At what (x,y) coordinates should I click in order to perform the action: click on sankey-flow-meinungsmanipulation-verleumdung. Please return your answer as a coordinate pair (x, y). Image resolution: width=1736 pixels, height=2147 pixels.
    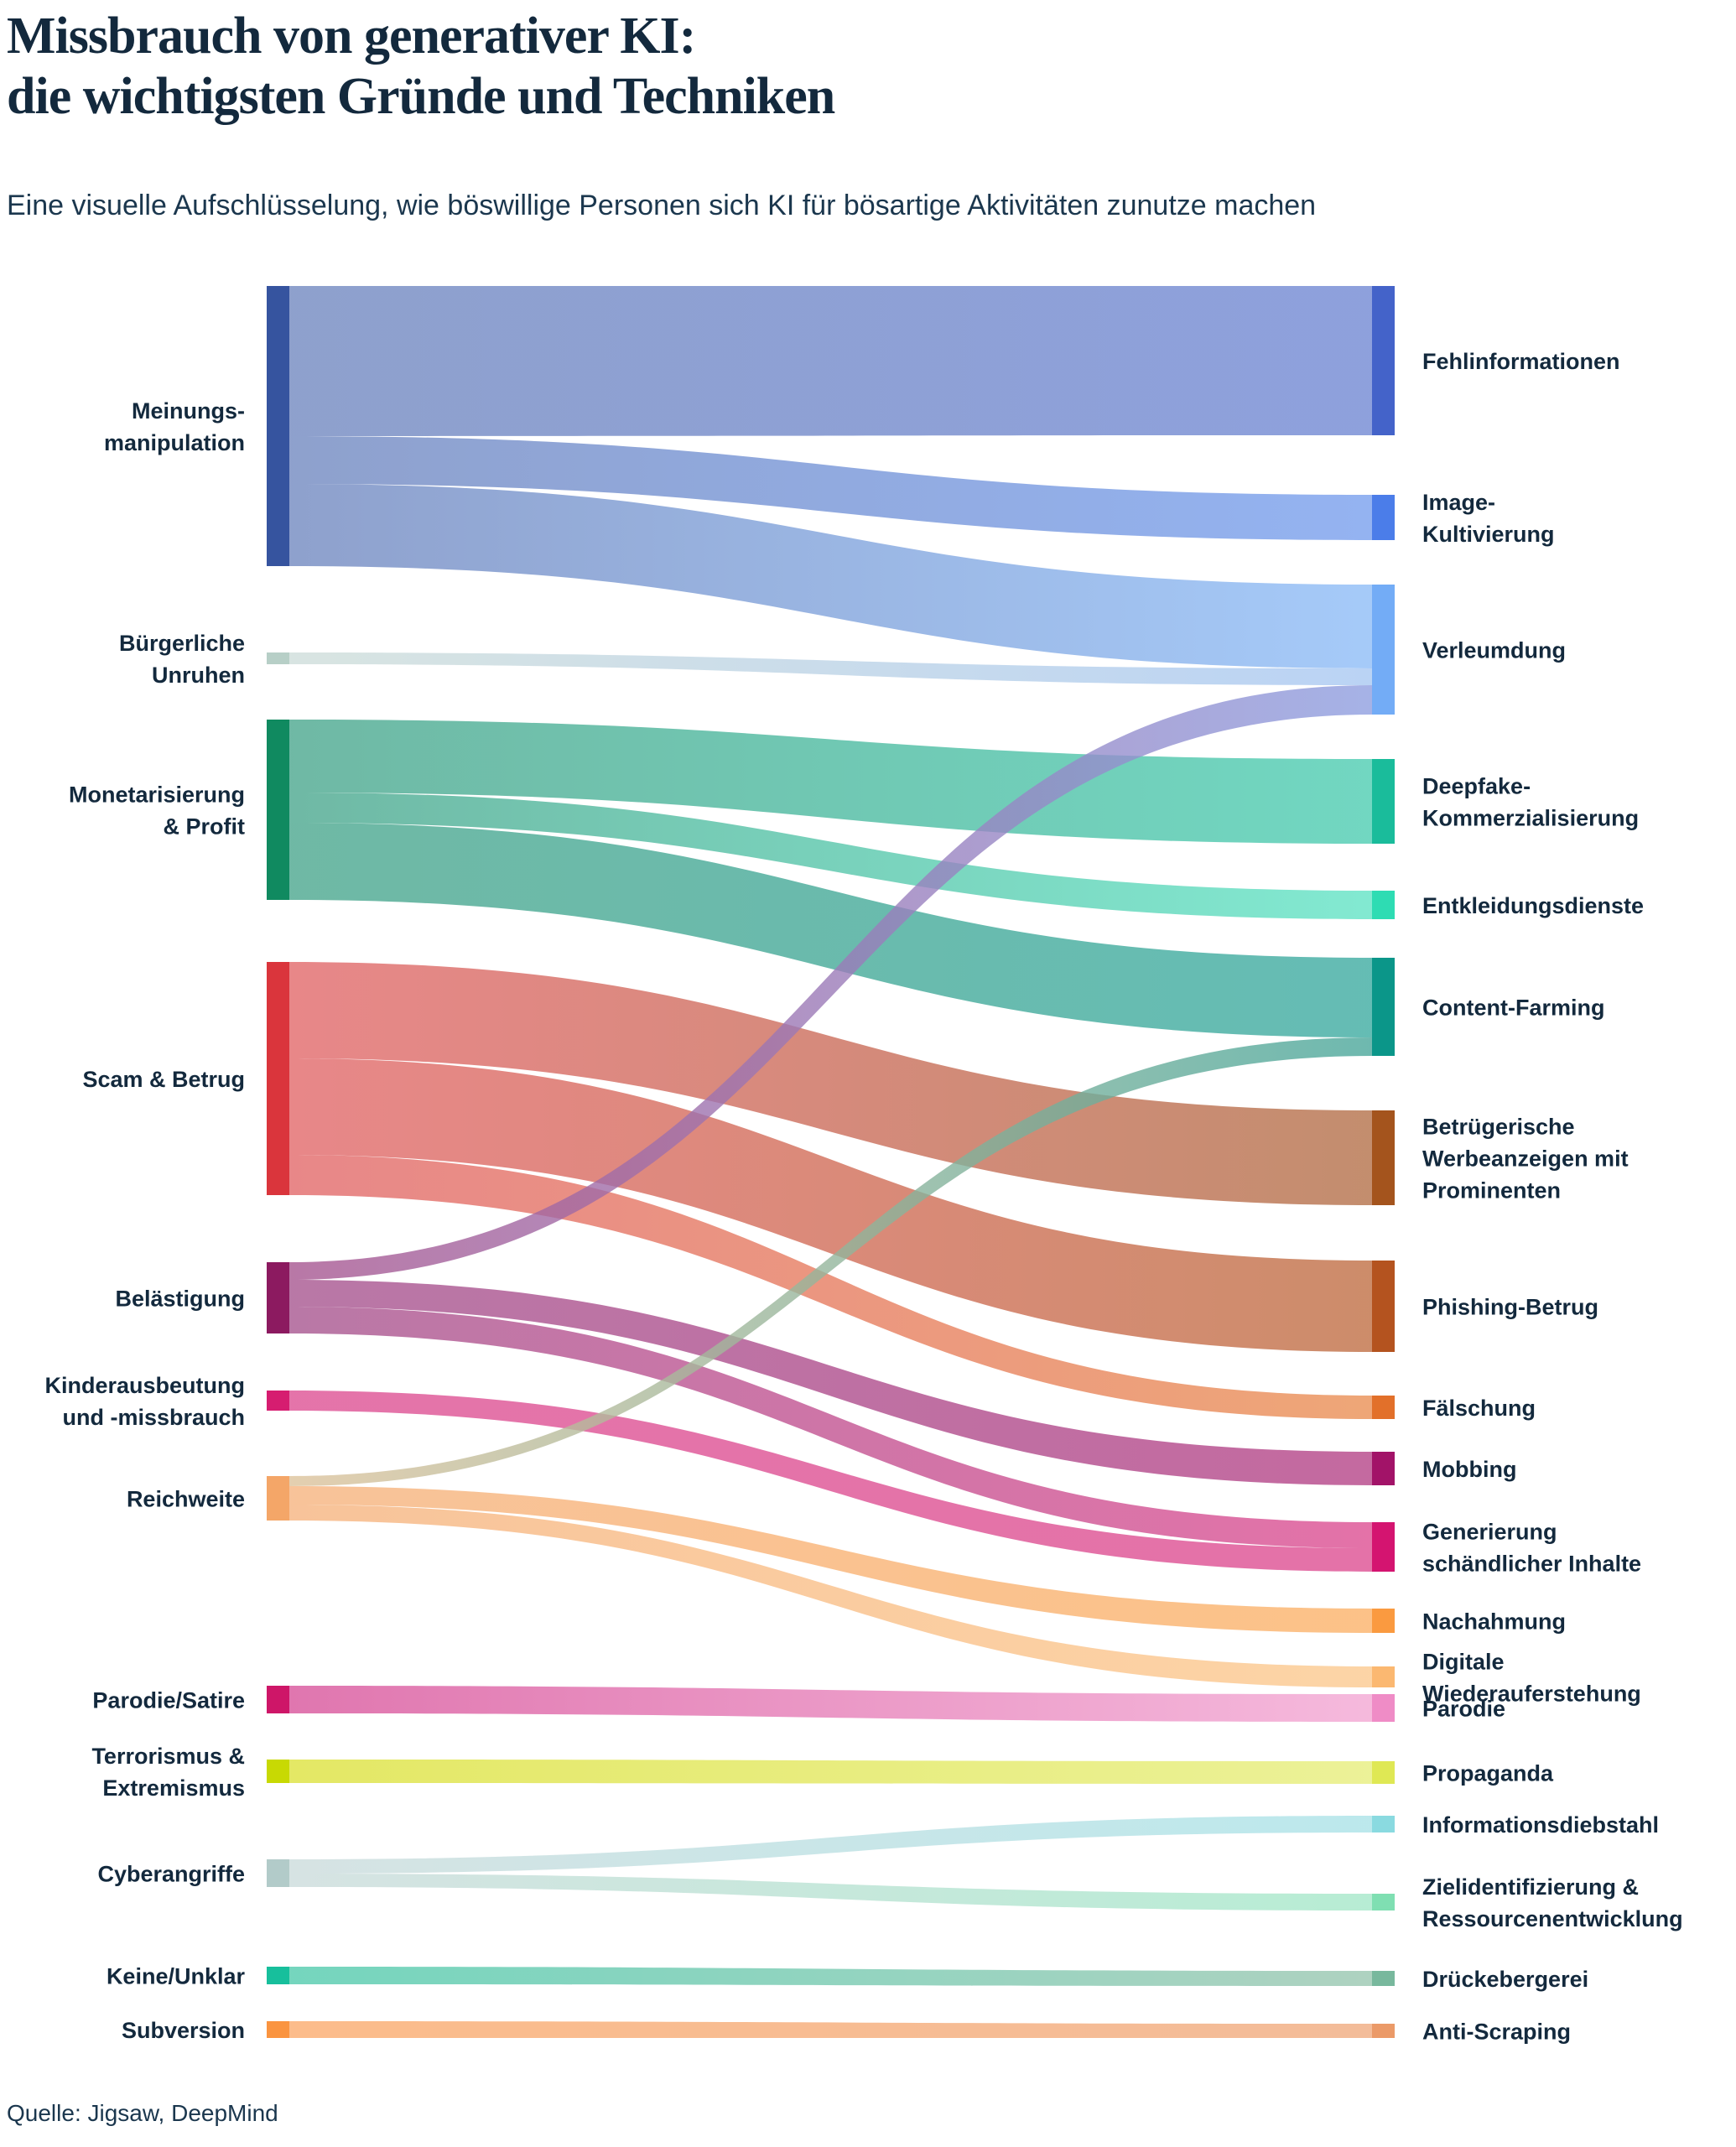
    Looking at the image, I should click on (830, 576).